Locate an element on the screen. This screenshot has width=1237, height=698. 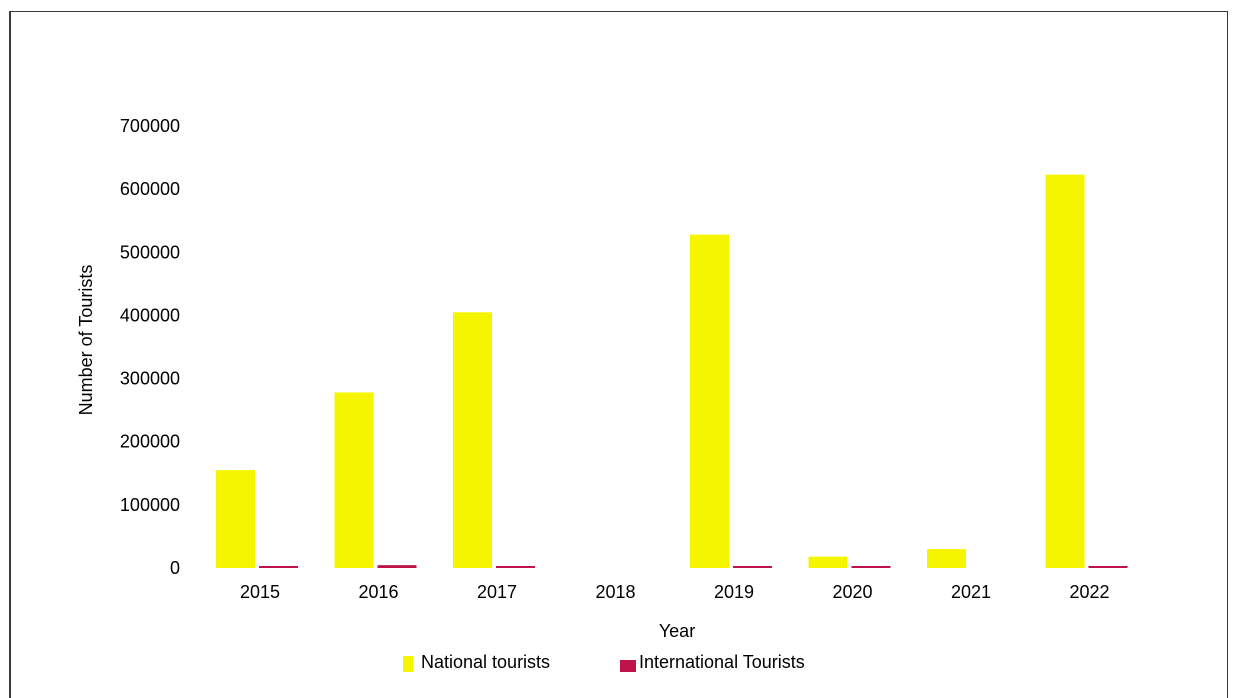
legend-label-international: International Tourists is located at coordinates (722, 662).